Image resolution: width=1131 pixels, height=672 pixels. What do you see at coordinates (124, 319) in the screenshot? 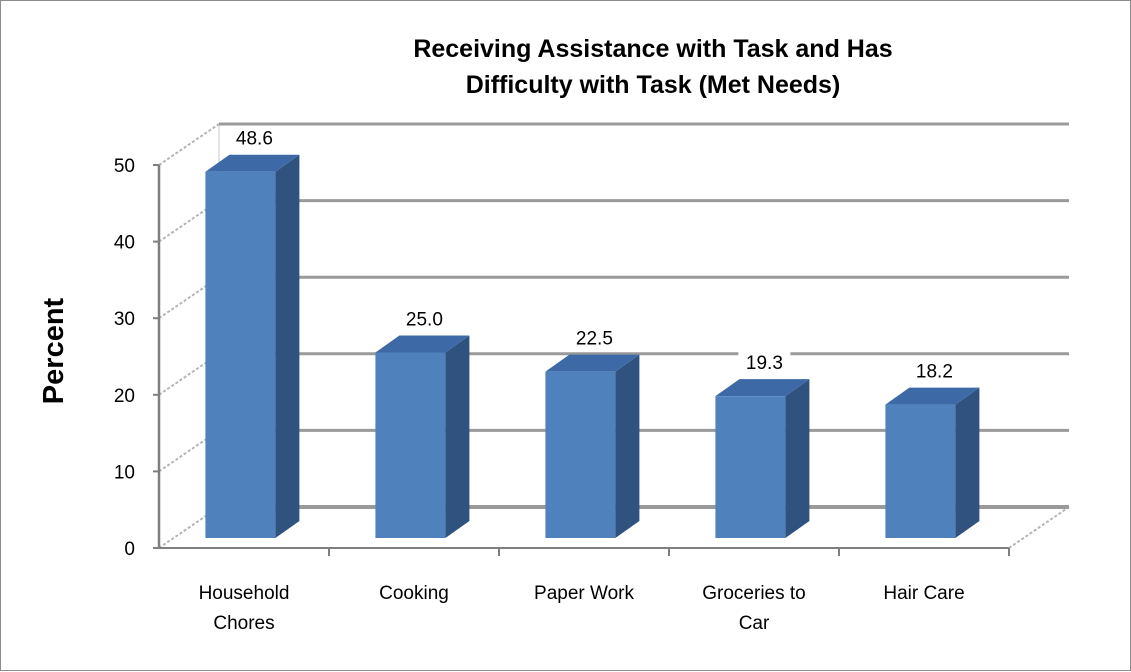
I see `y-tick-label: 30` at bounding box center [124, 319].